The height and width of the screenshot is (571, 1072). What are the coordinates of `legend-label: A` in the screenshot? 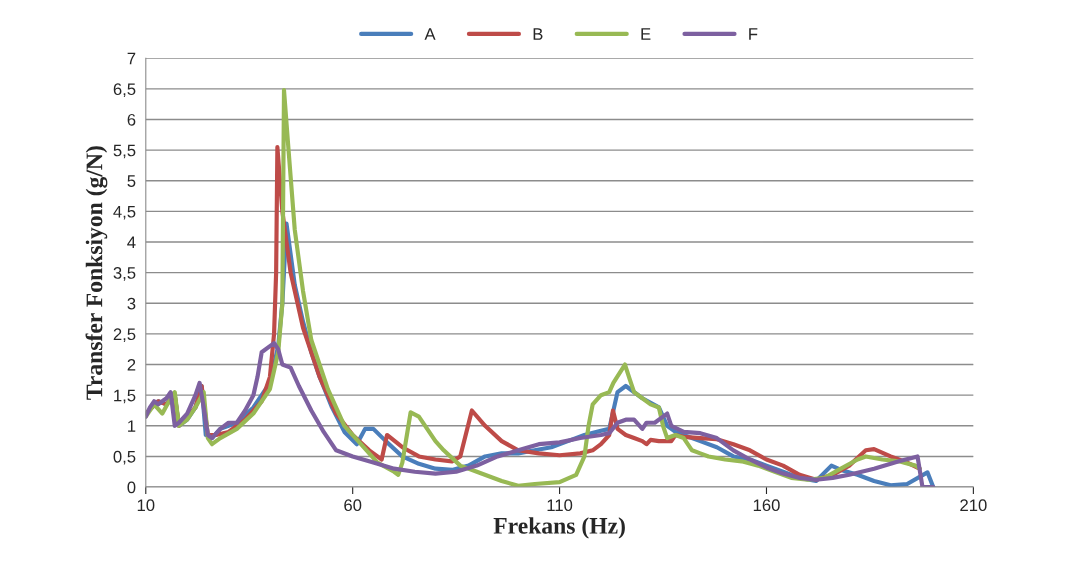 It's located at (430, 34).